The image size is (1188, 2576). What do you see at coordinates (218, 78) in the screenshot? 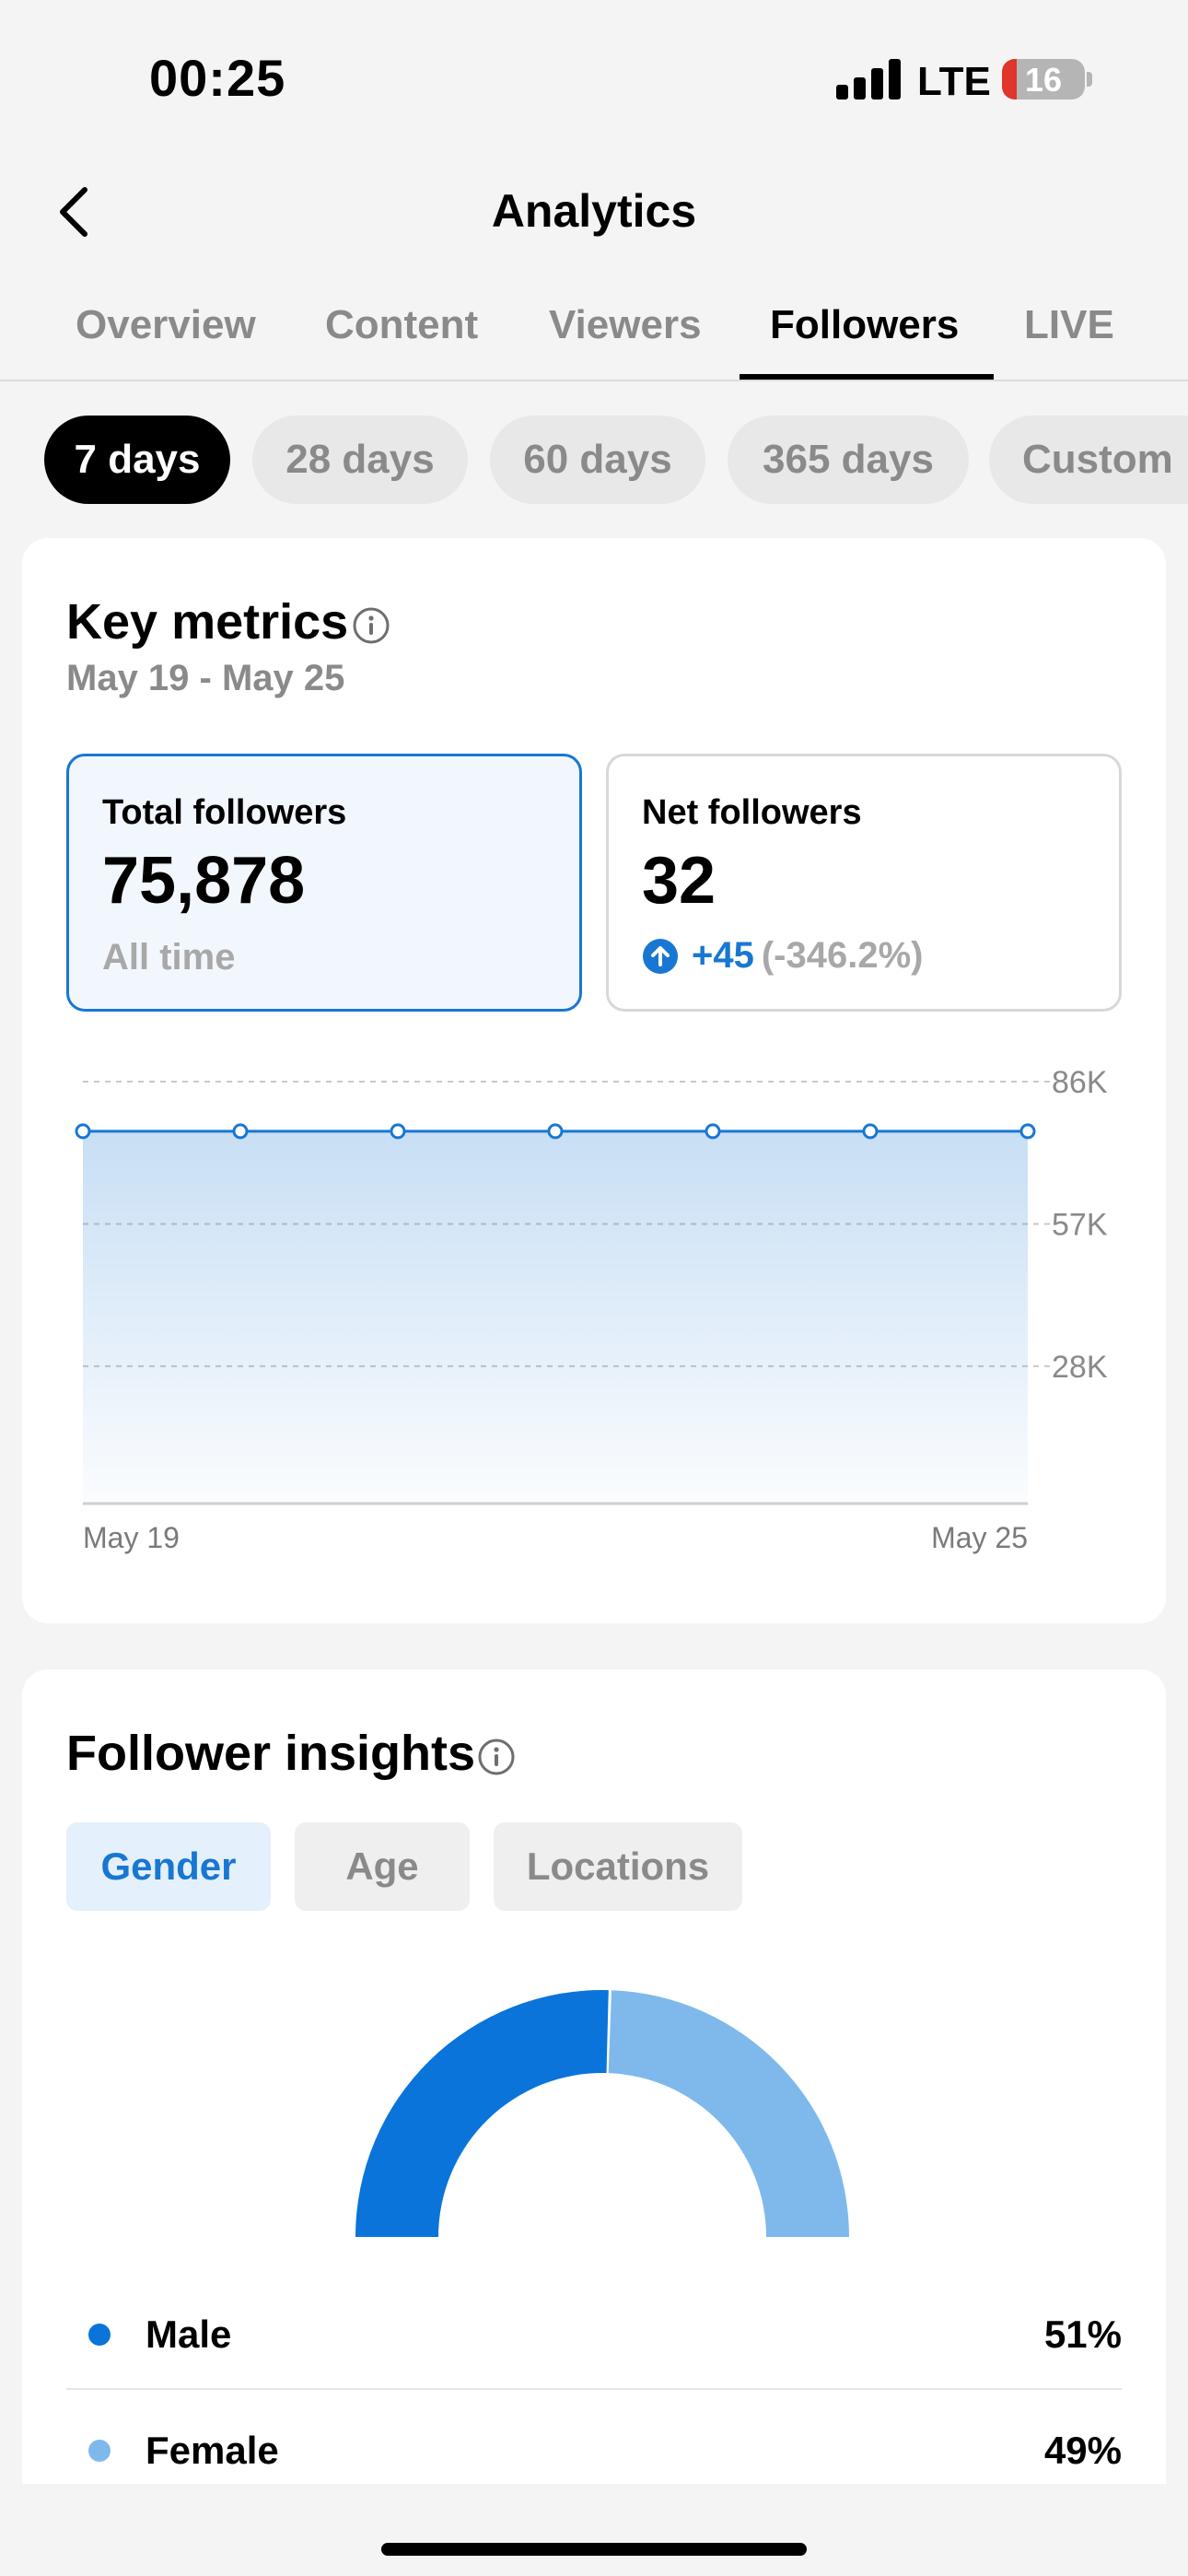
I see `status-time: 00:25` at bounding box center [218, 78].